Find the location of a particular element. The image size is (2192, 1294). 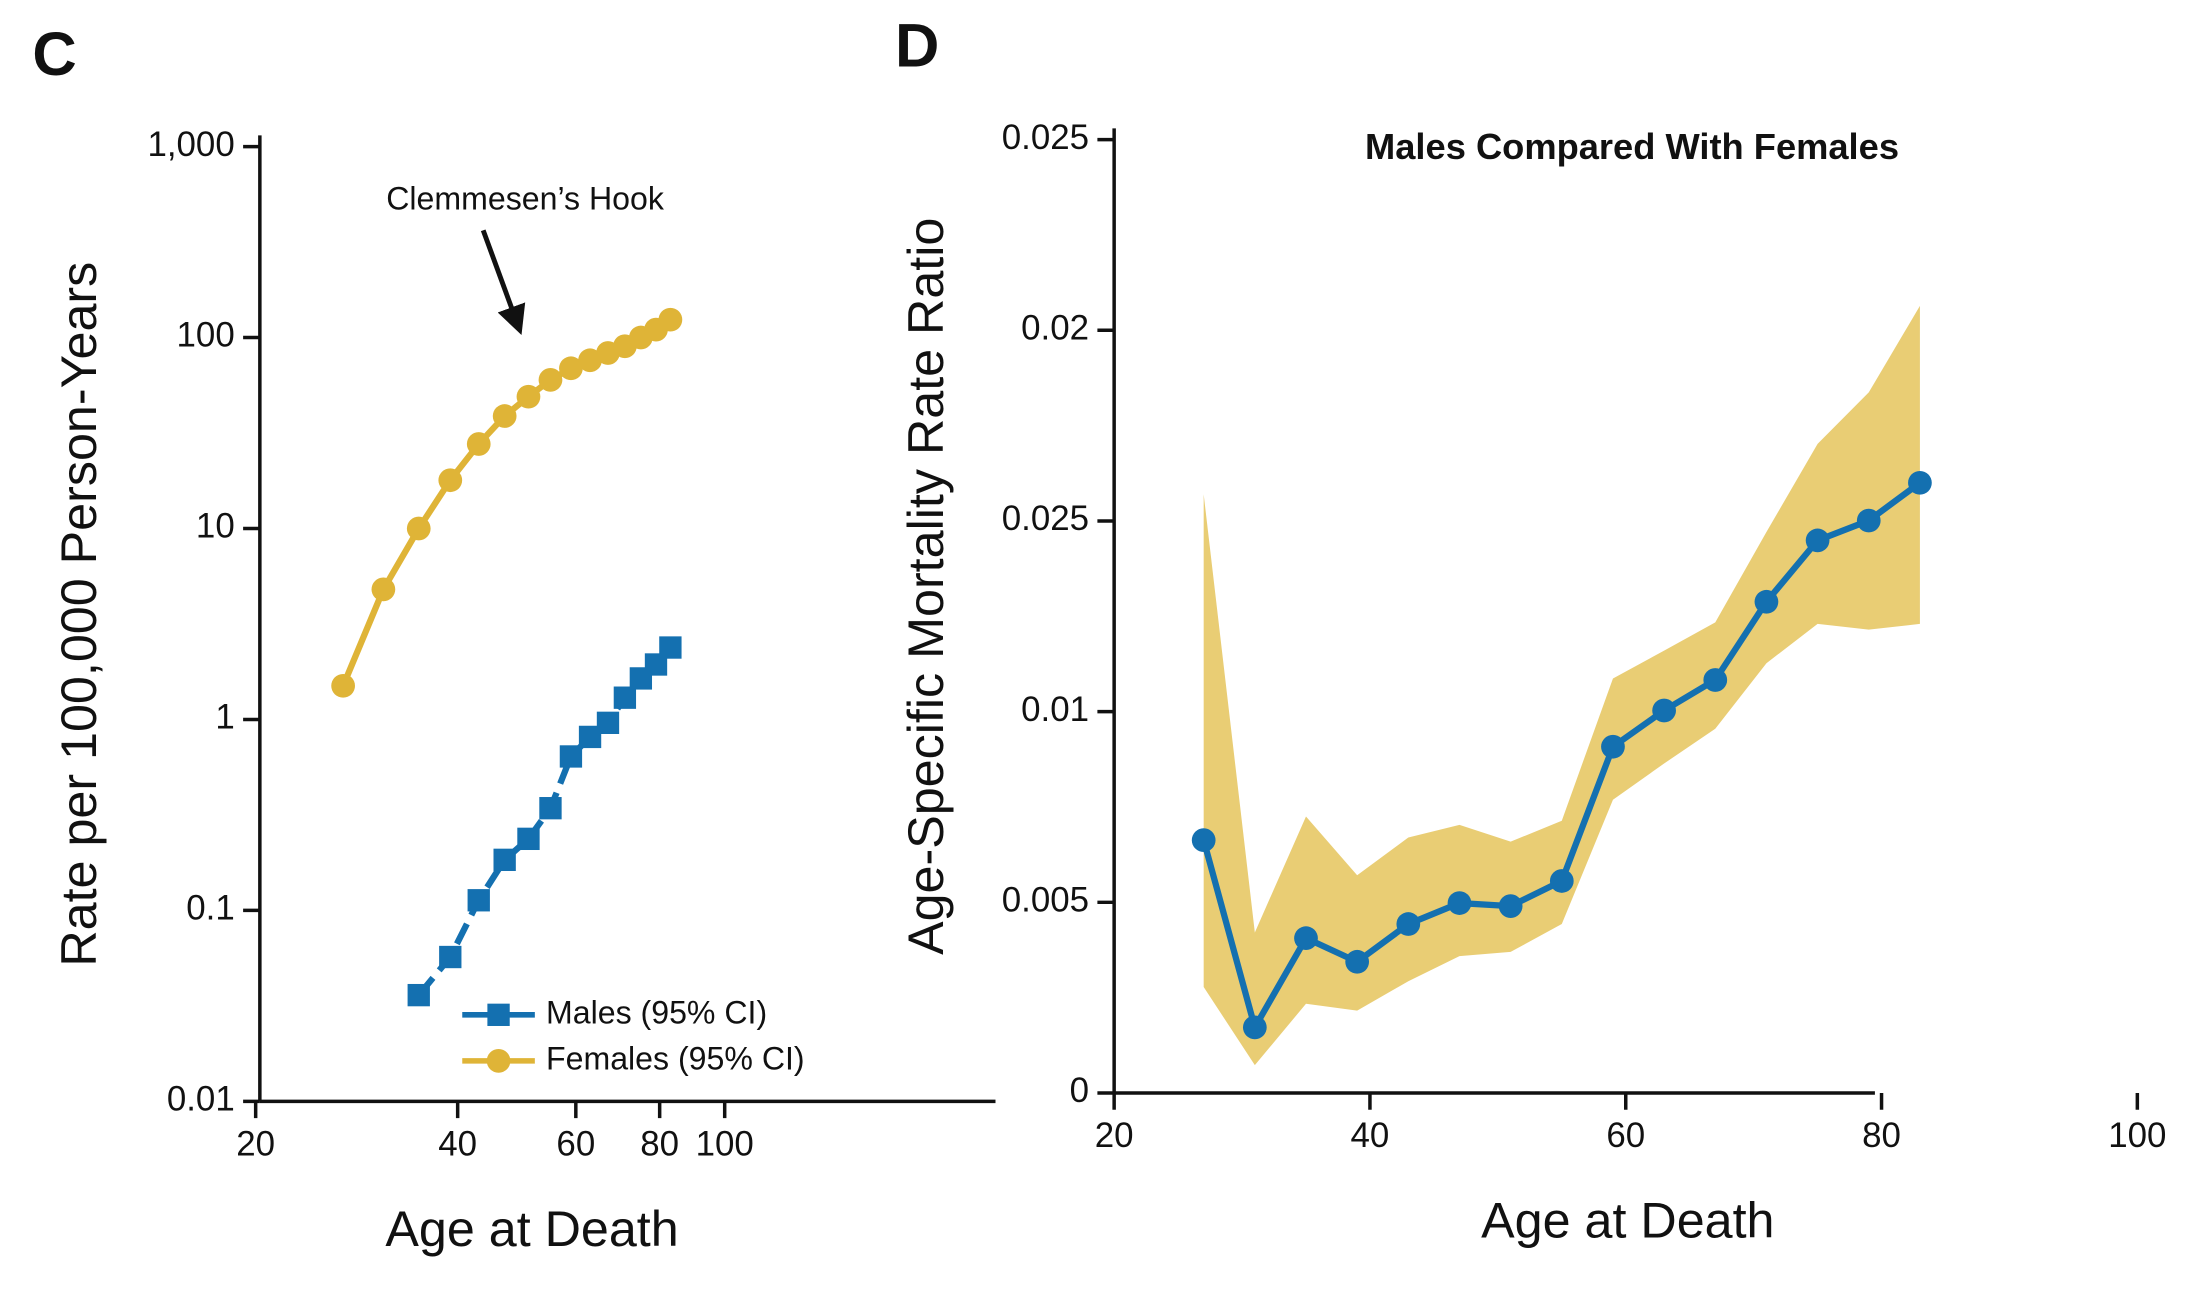

panel-label: D is located at coordinates (917, 45).